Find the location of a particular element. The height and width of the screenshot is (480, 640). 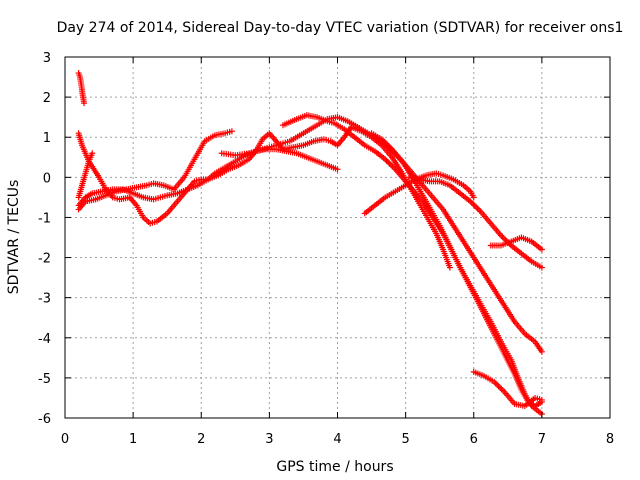

y-tick-label: 1 is located at coordinates (47, 138).